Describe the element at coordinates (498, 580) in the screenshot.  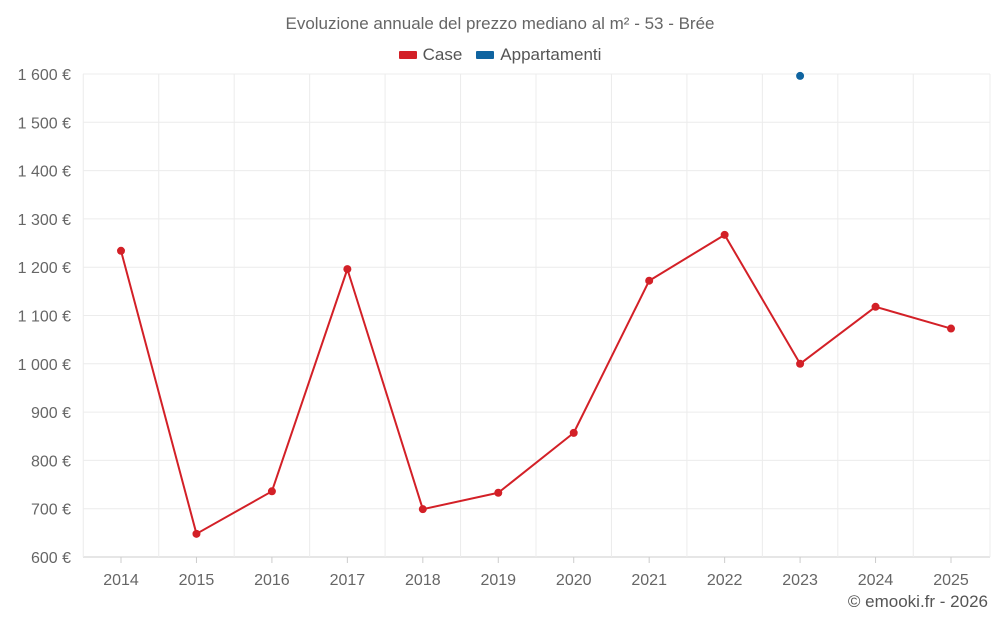
I see `x-tick-label: 2019` at that location.